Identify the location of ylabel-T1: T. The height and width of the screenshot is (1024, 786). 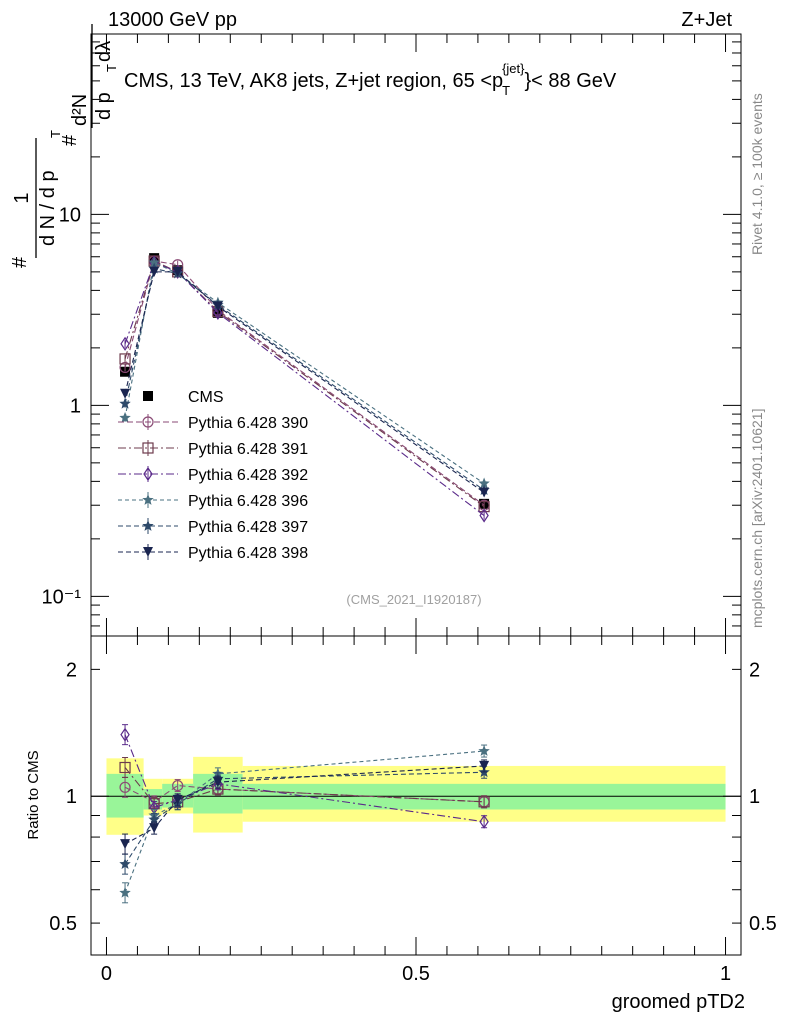
(55, 134).